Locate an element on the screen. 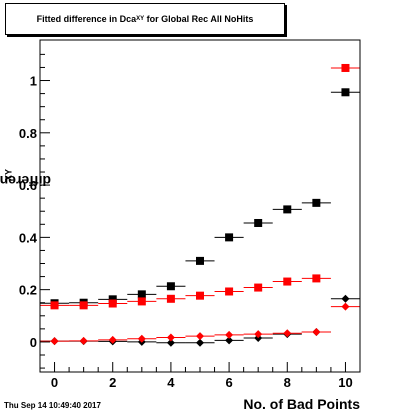 The height and width of the screenshot is (414, 400). timestamp: Thu Sep 14 10:49:40 2017 is located at coordinates (52, 405).